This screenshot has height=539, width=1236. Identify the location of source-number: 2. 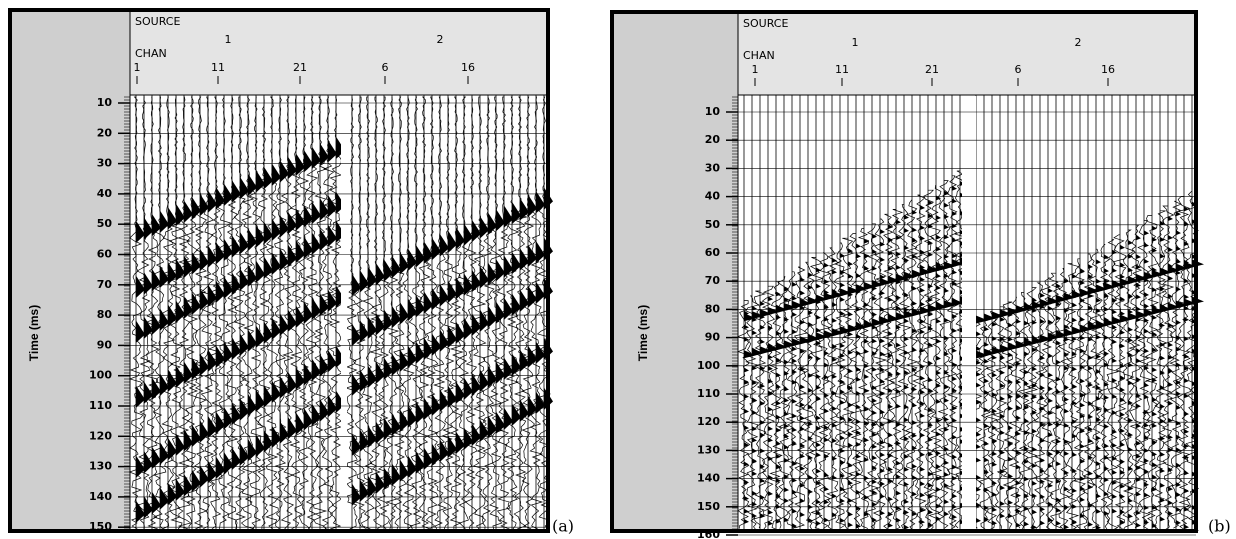
(440, 39).